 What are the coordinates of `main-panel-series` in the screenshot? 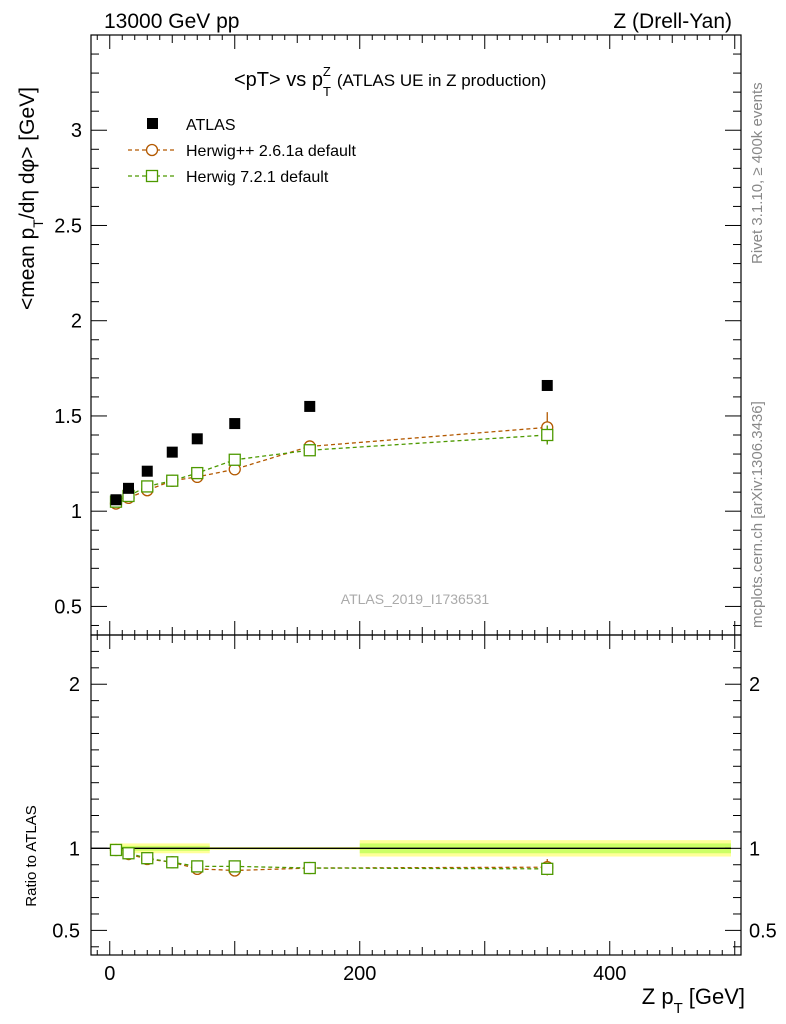 It's located at (331, 444).